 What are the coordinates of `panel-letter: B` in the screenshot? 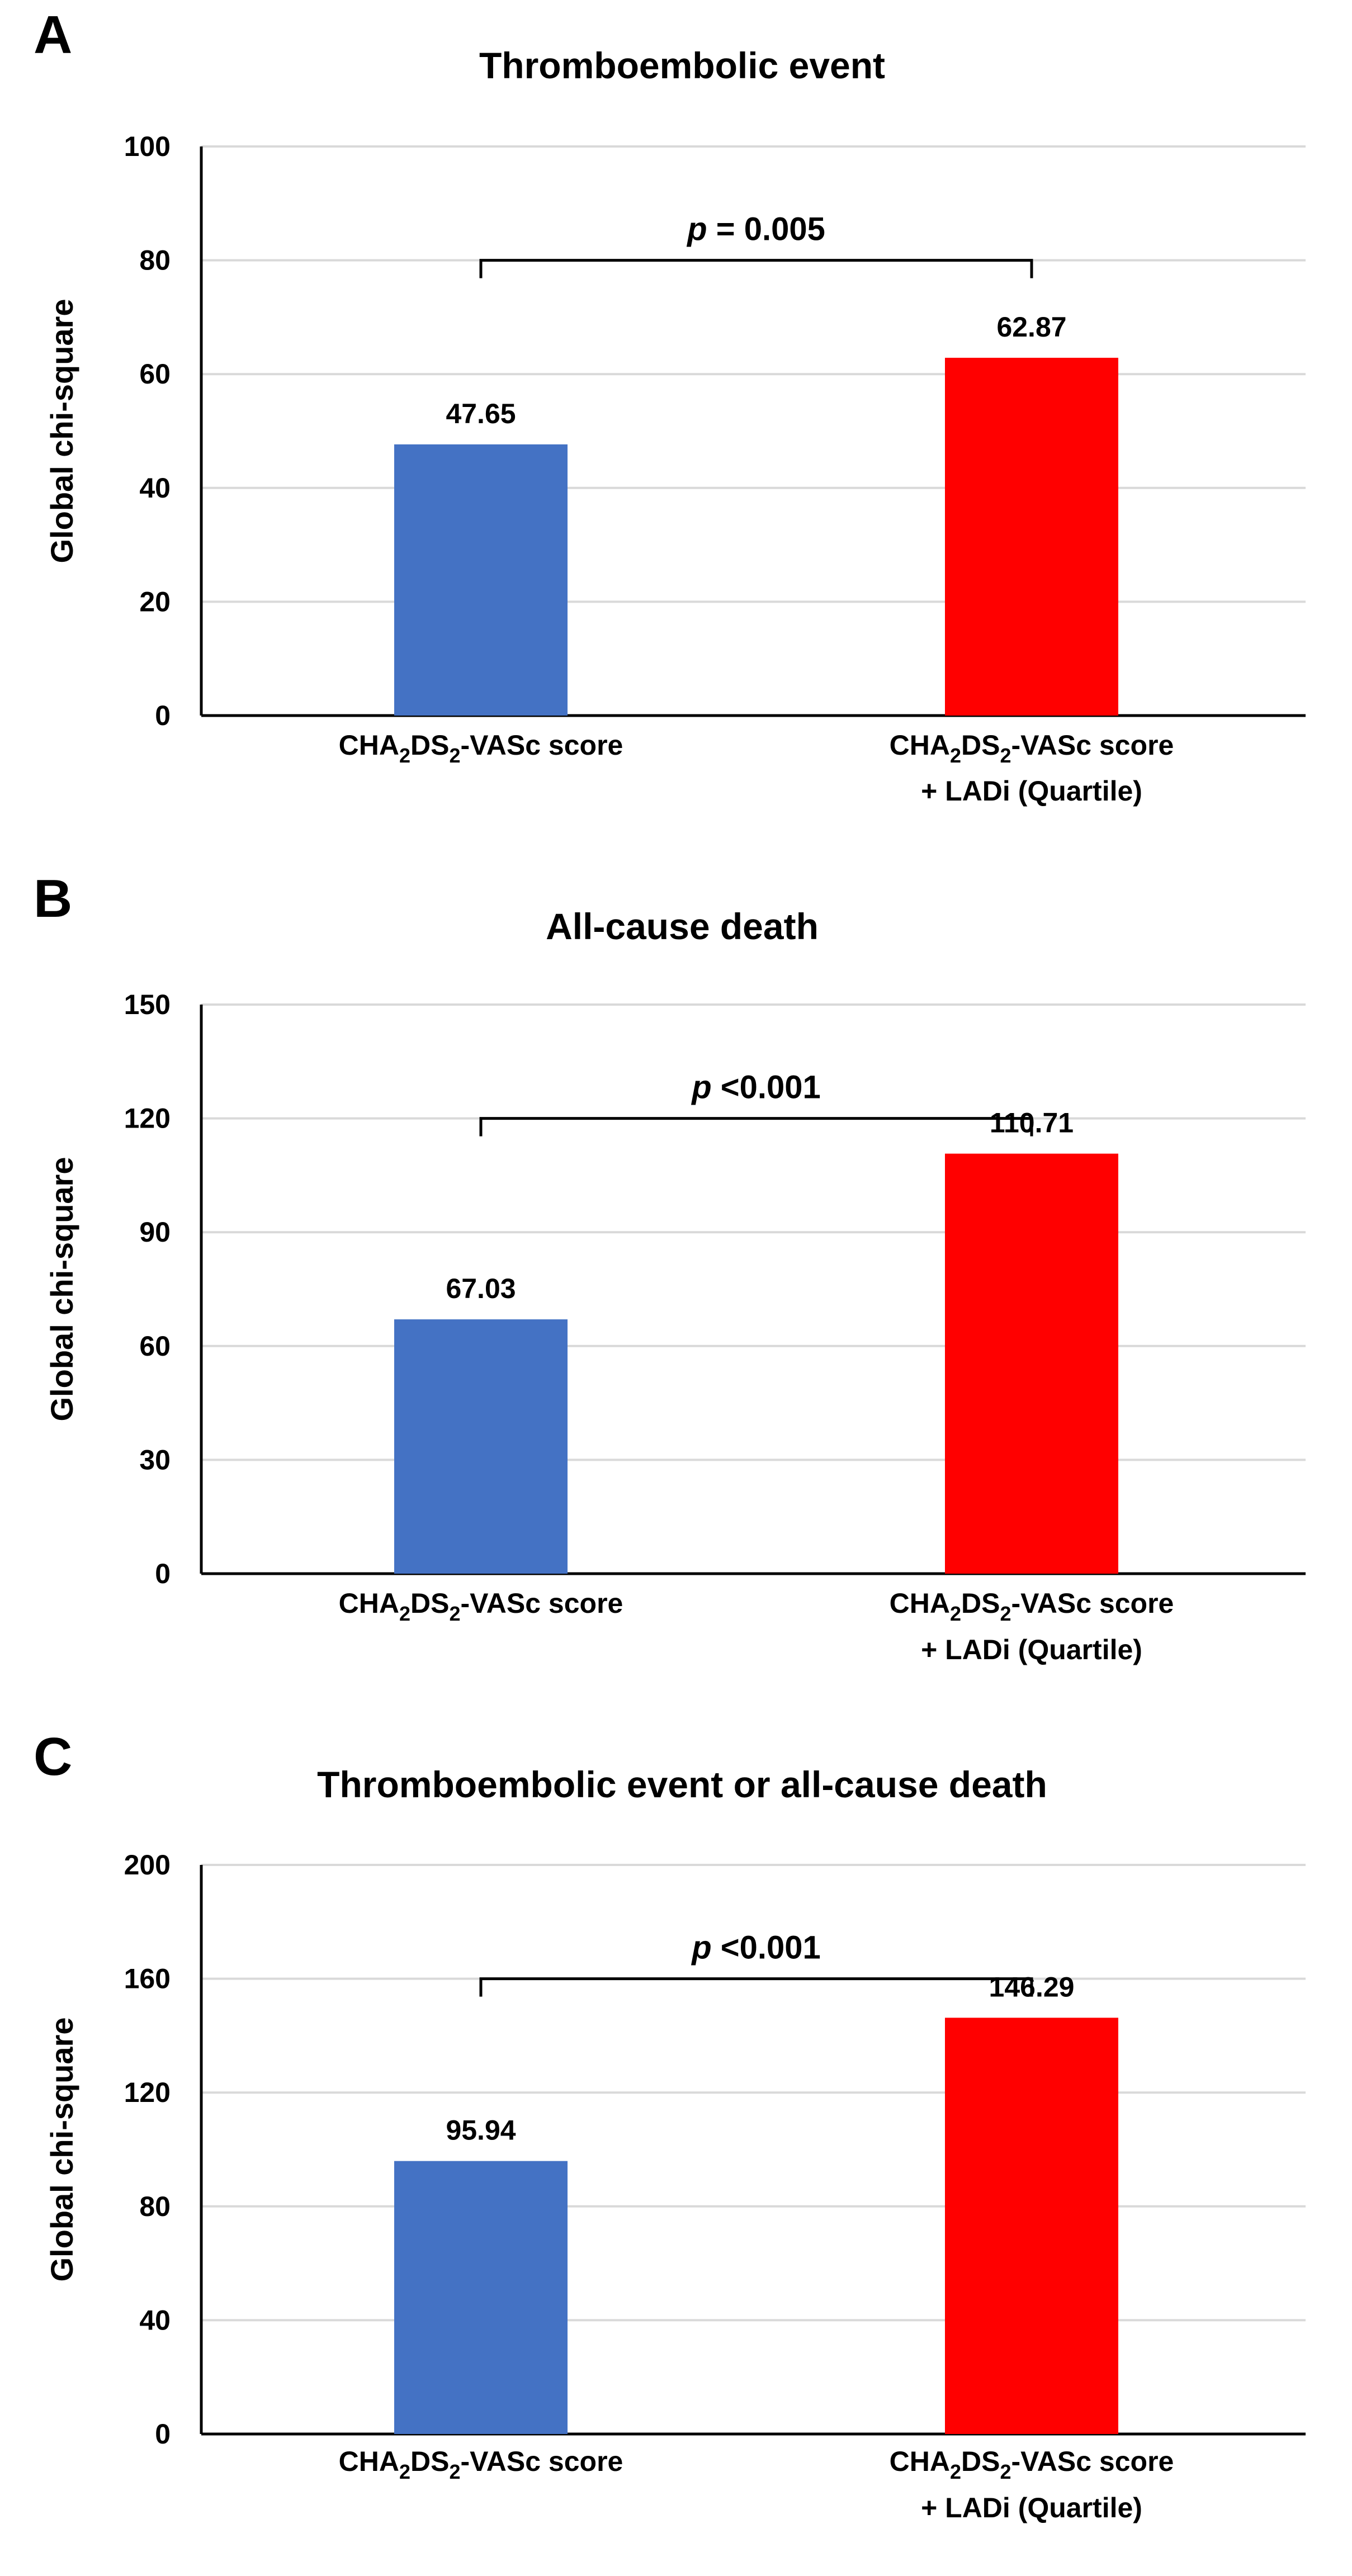 It's located at (53, 899).